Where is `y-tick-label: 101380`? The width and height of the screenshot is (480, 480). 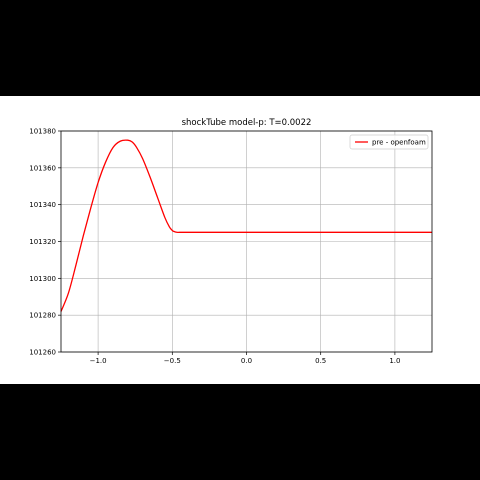
y-tick-label: 101380 is located at coordinates (42, 132).